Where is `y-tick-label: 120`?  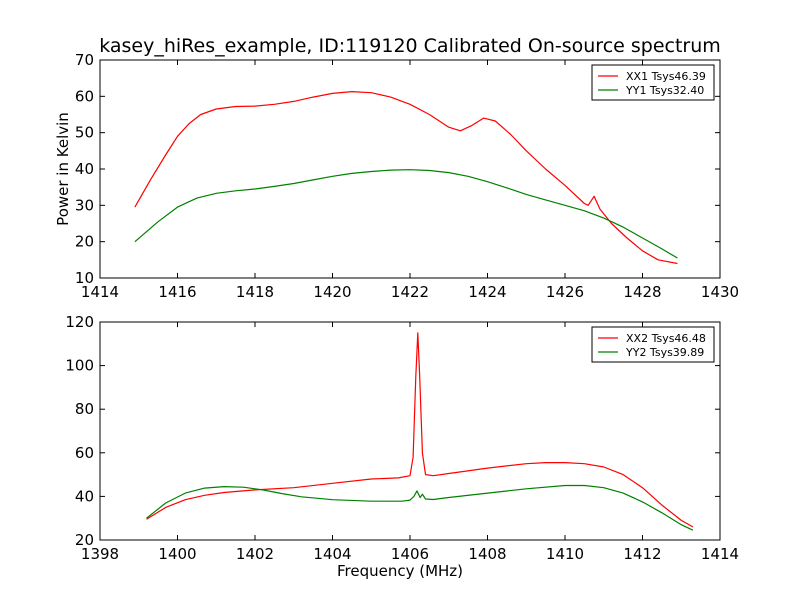
y-tick-label: 120 is located at coordinates (79, 322).